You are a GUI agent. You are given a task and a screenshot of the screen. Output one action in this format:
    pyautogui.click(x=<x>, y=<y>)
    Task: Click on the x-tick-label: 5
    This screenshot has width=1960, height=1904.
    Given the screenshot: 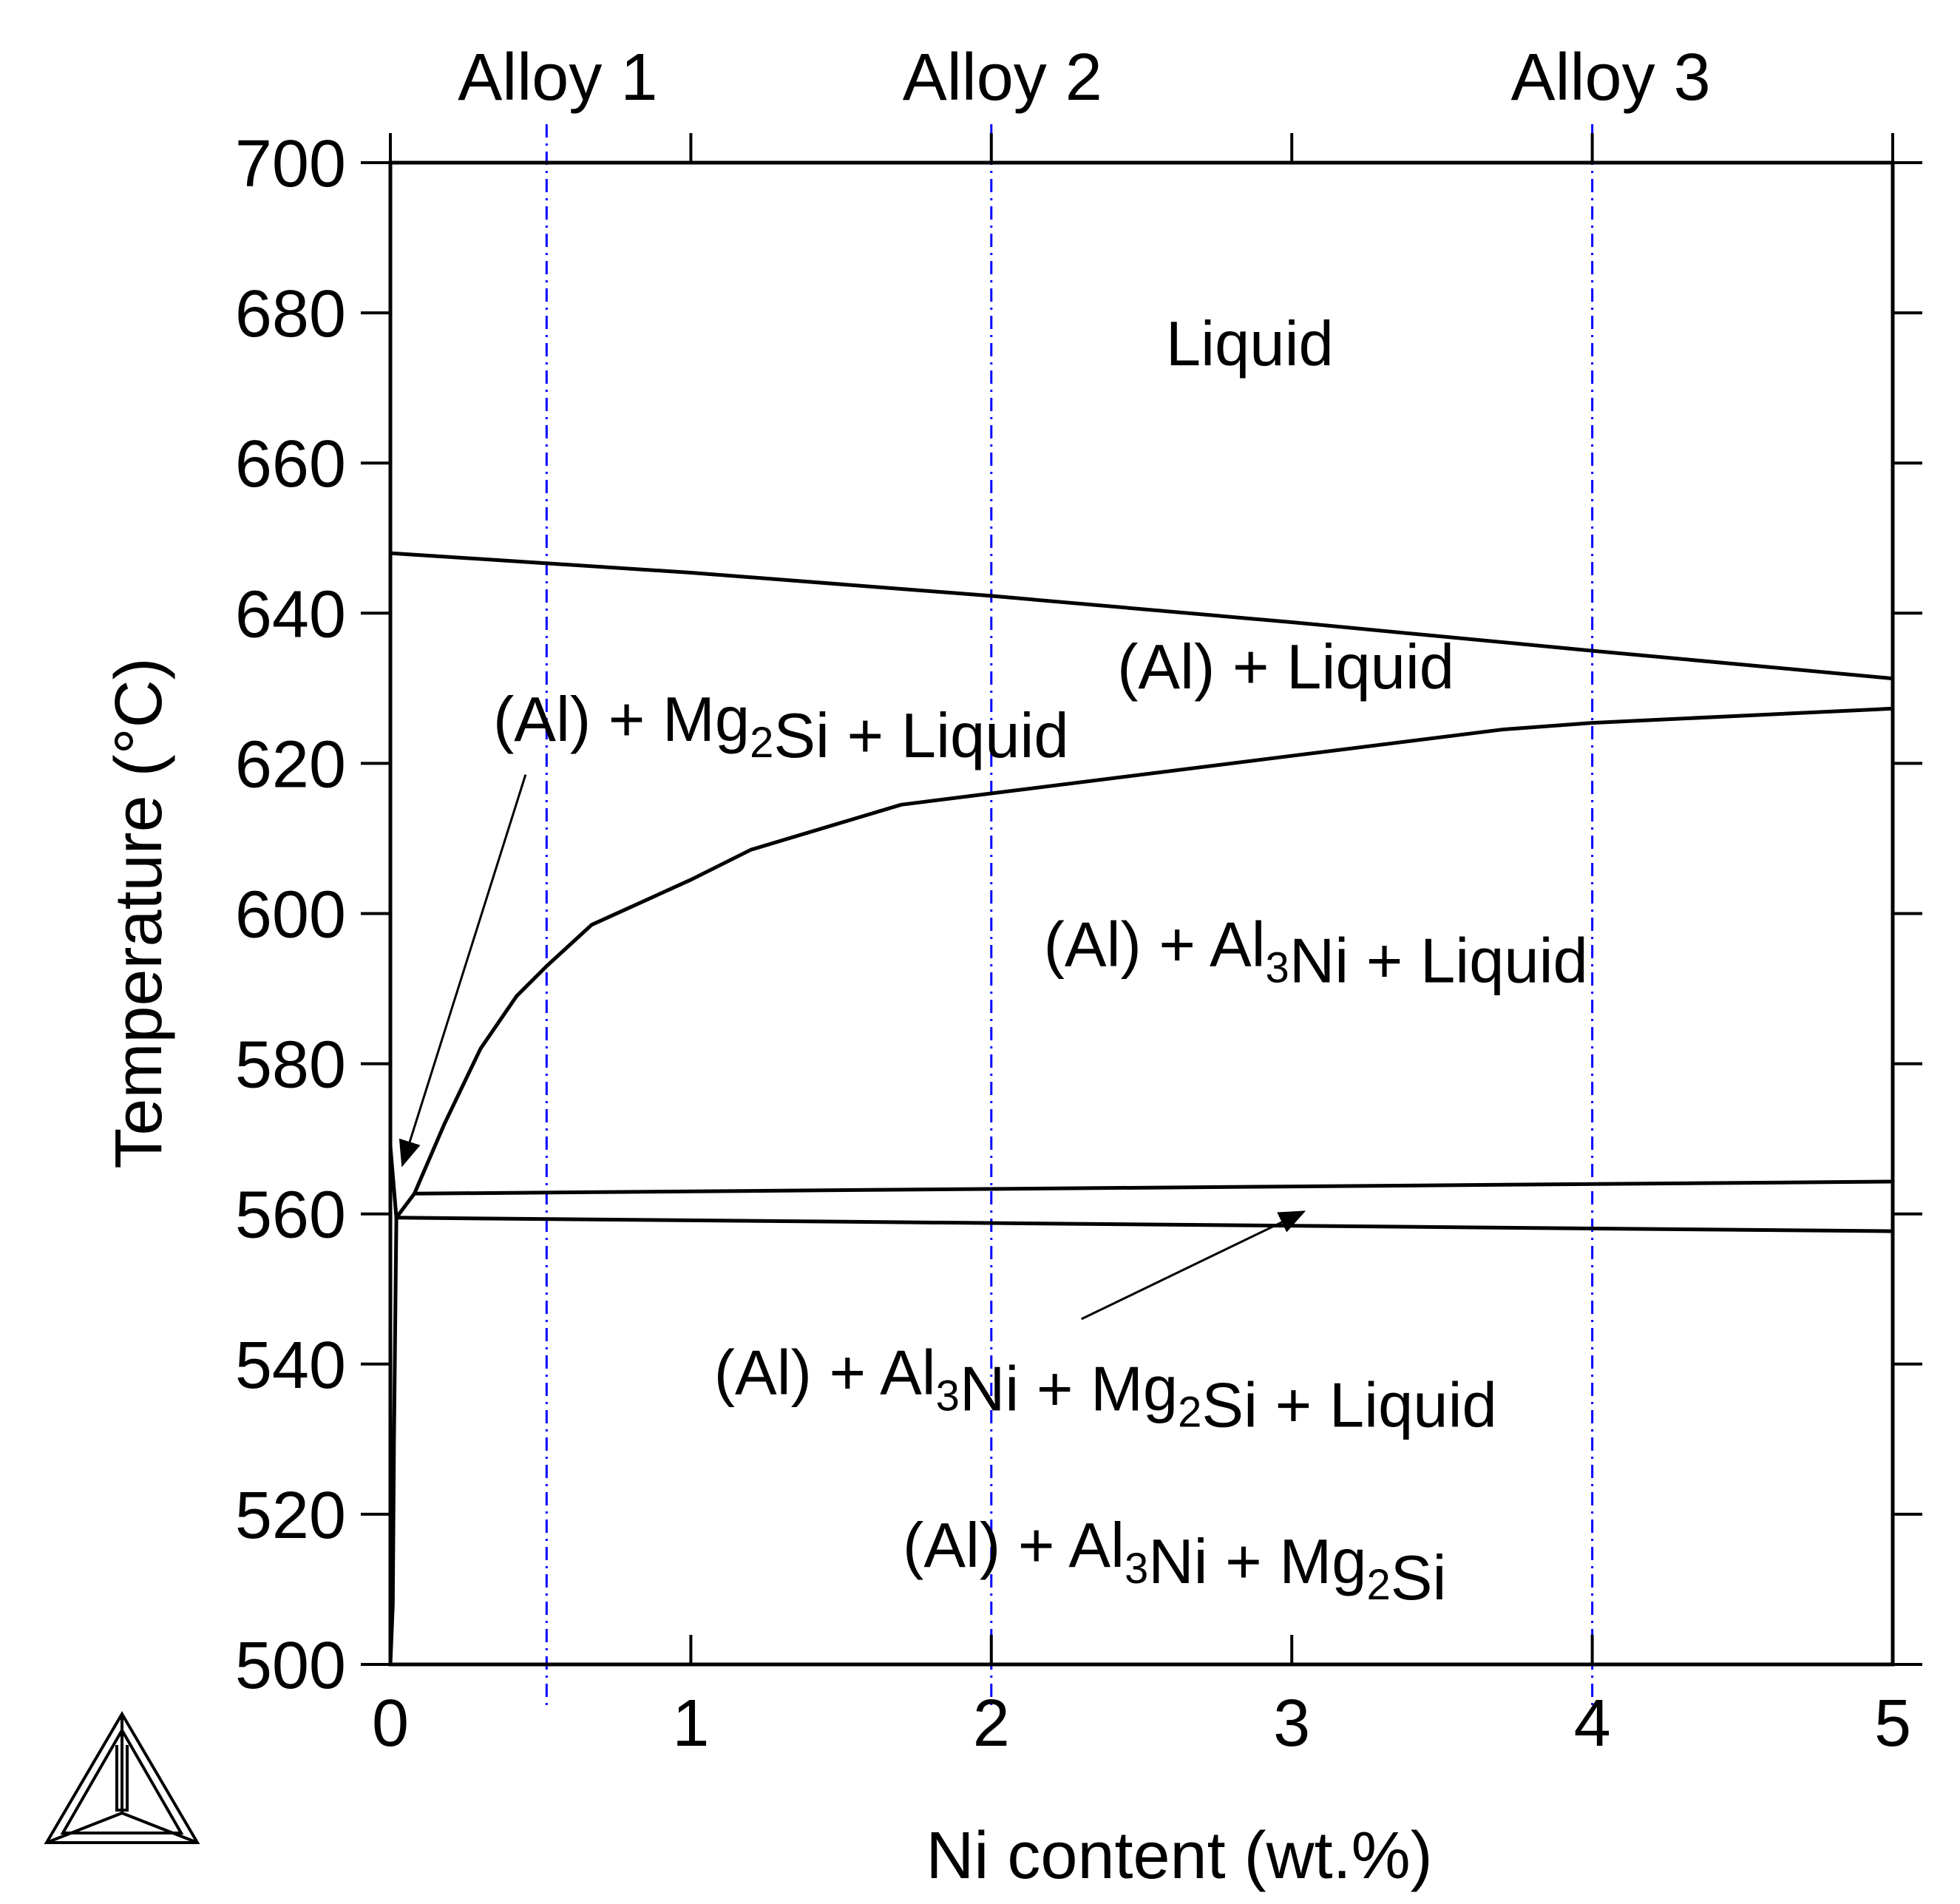 What is the action you would take?
    pyautogui.click(x=1892, y=1724)
    